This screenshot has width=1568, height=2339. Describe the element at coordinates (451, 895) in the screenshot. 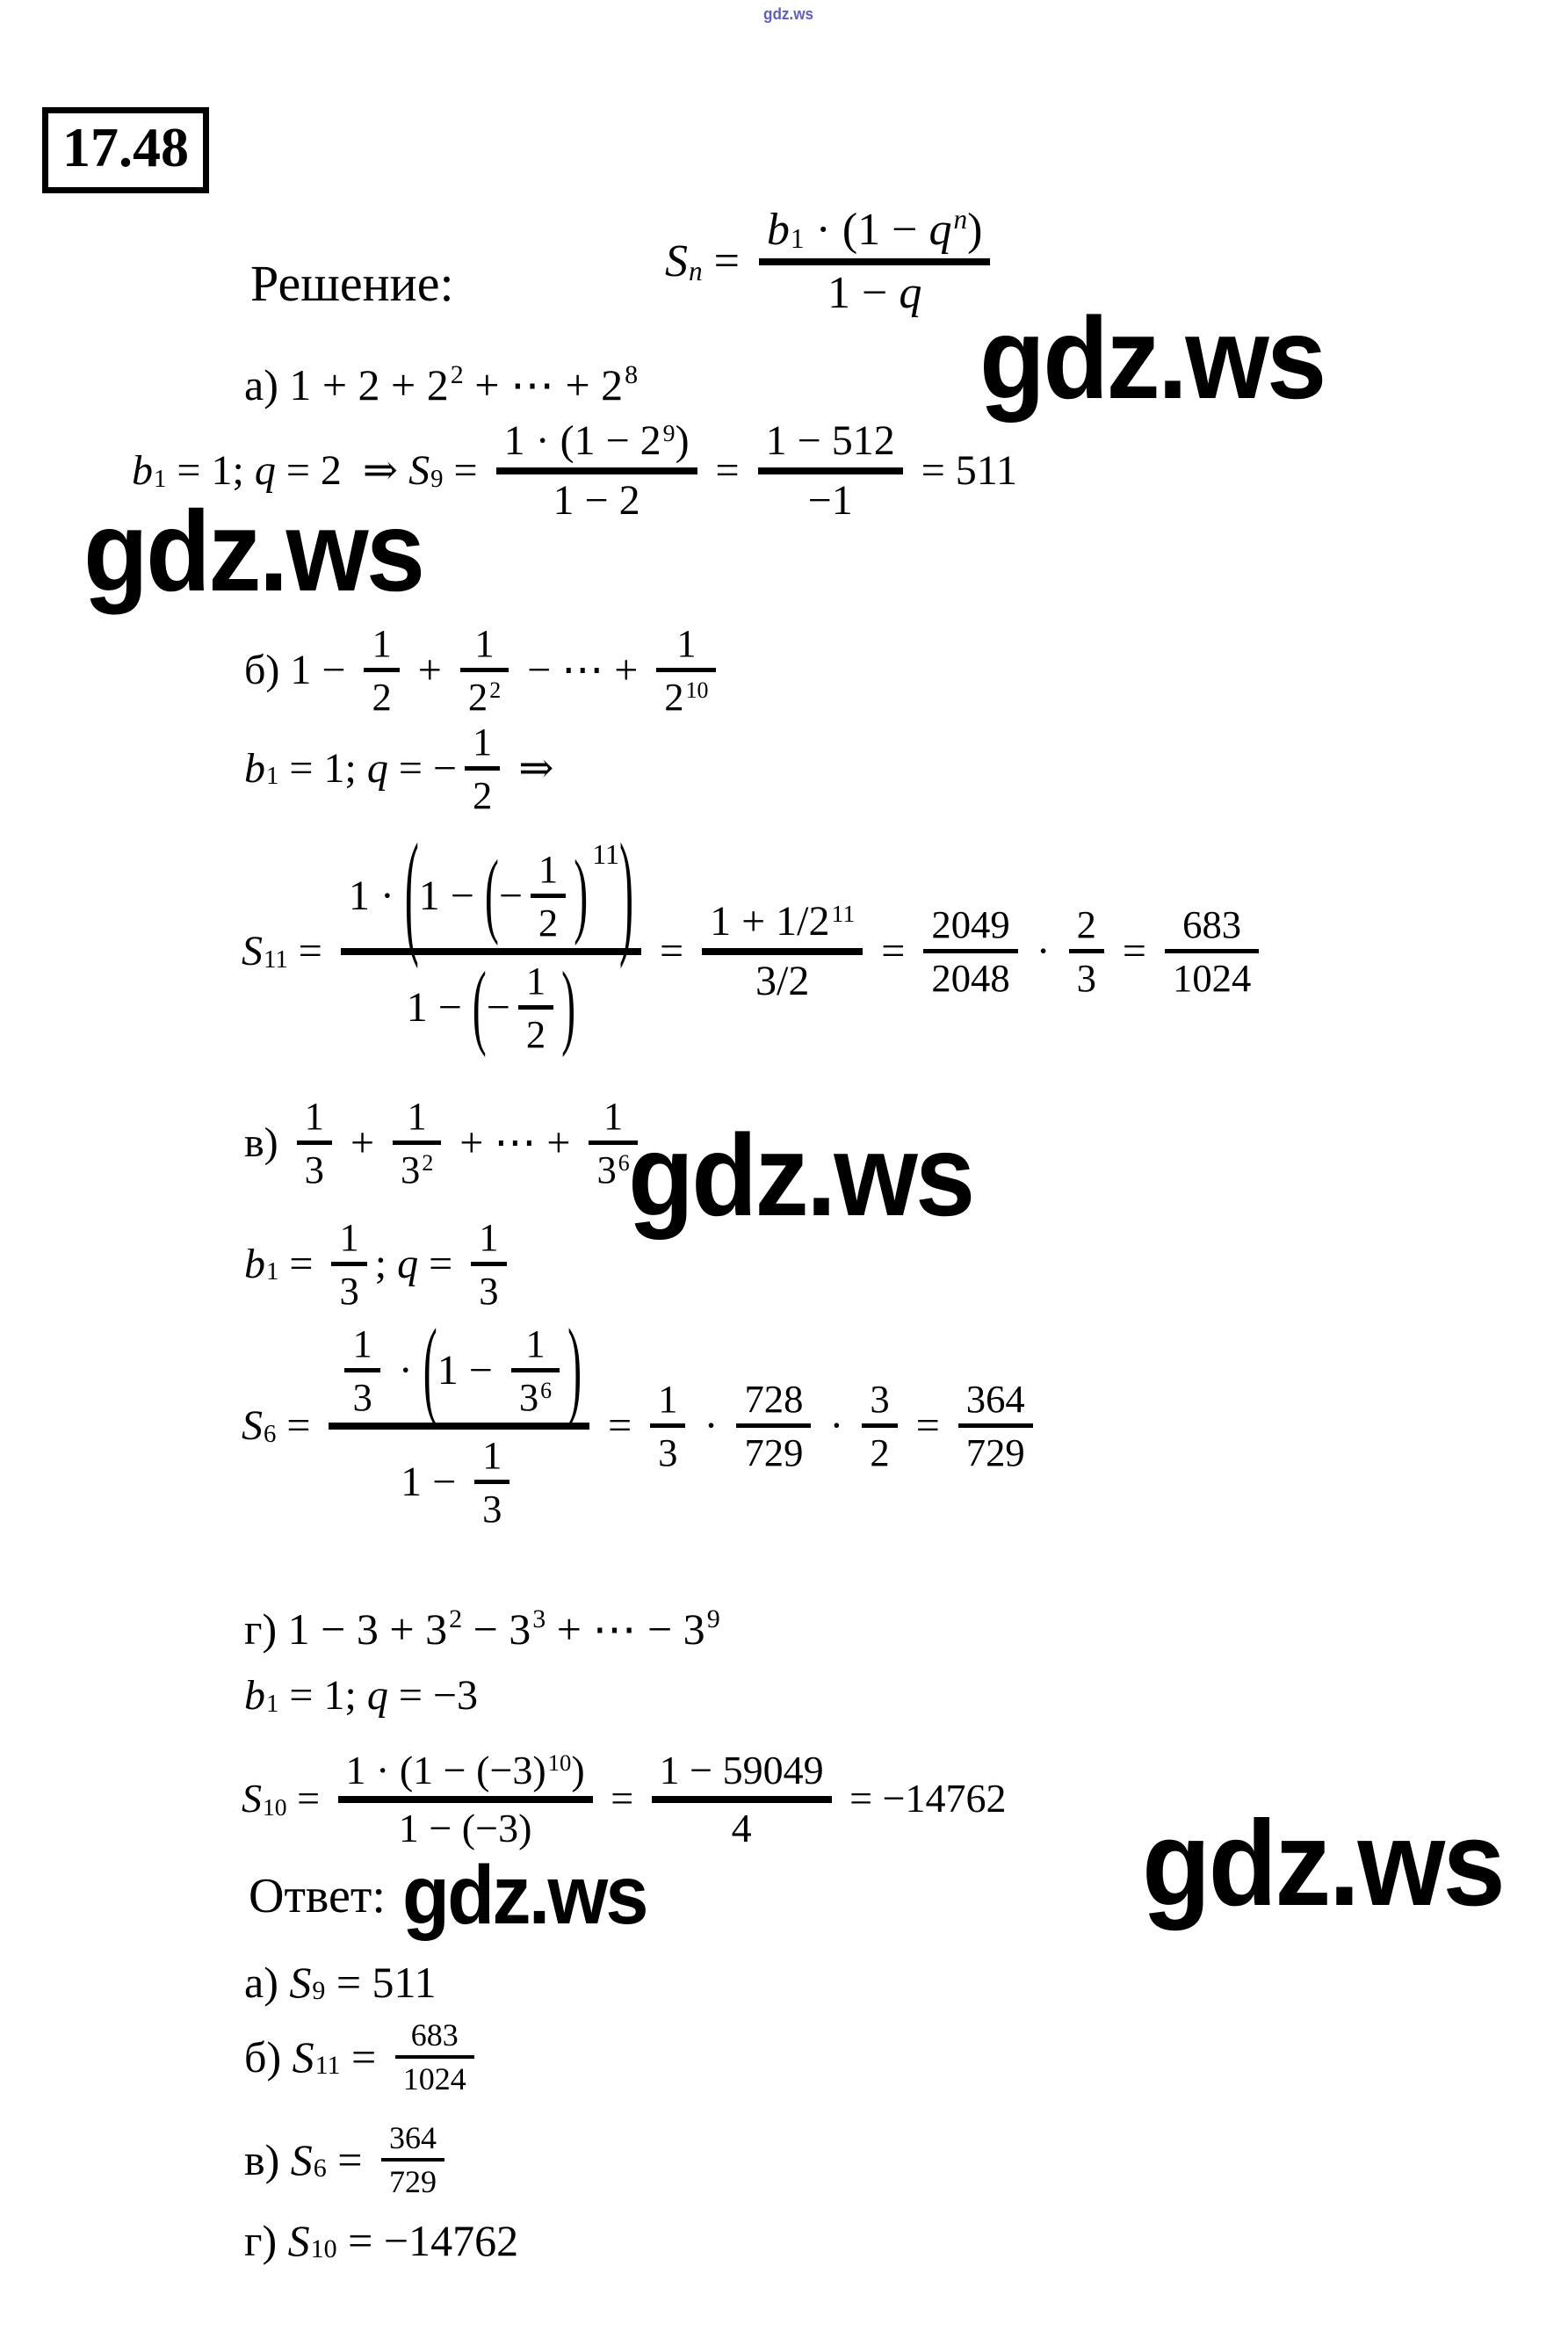

I see `math-token: 1 −` at that location.